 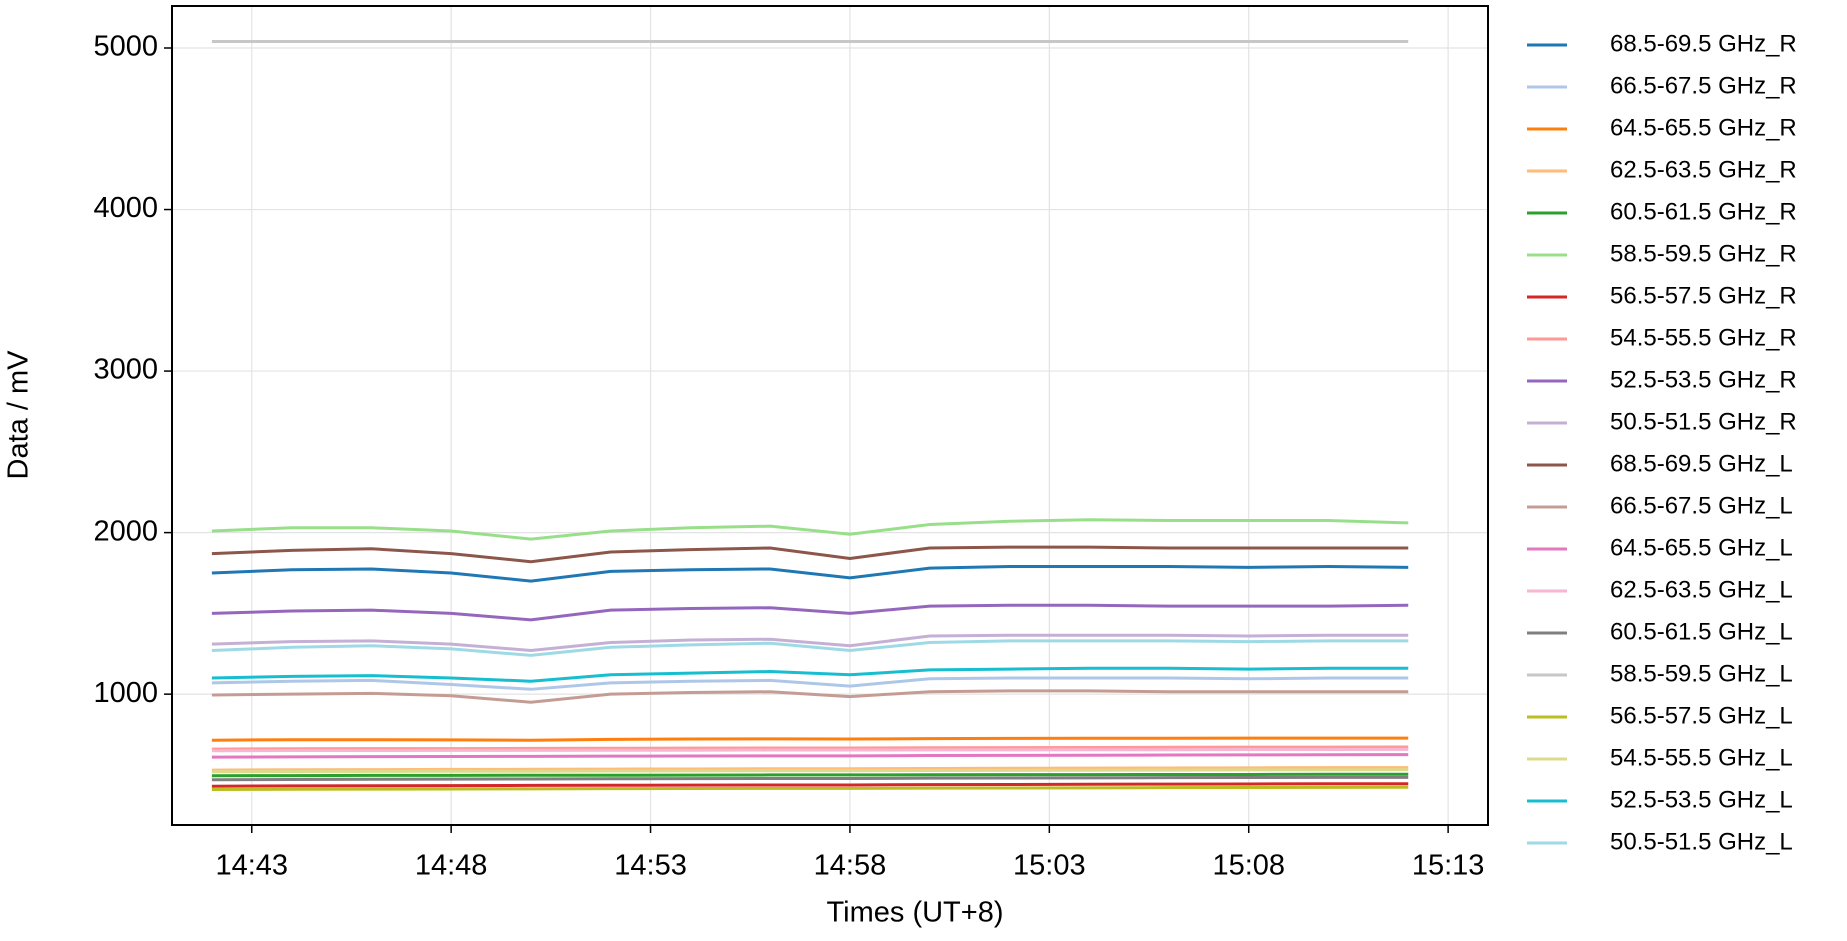 What do you see at coordinates (125, 693) in the screenshot?
I see `y-tick-label: 1000` at bounding box center [125, 693].